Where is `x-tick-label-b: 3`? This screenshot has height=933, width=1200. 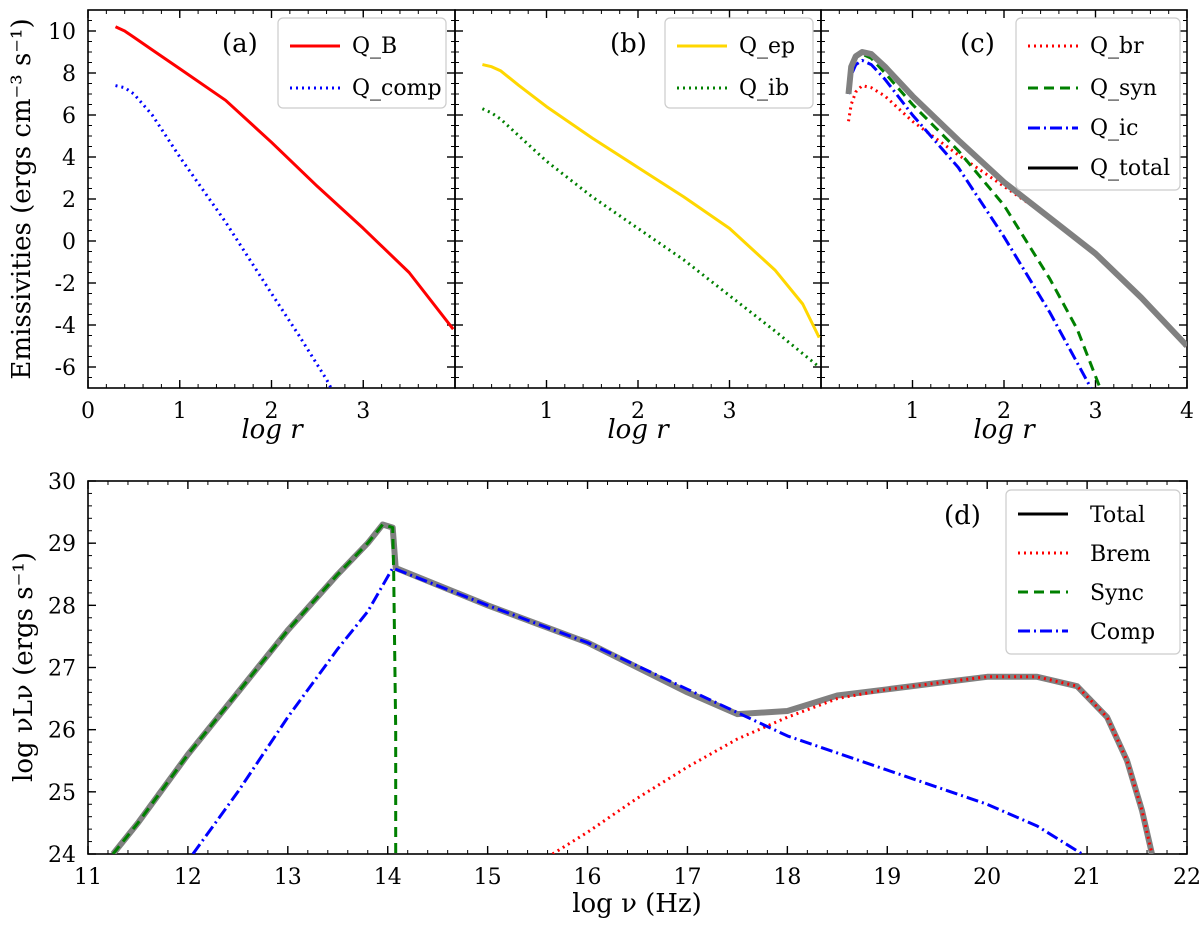 x-tick-label-b: 3 is located at coordinates (730, 411).